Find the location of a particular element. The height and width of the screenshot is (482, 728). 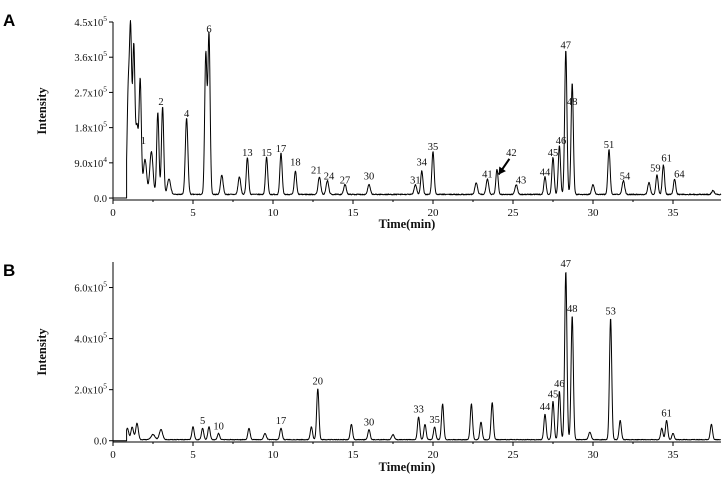

peak-label: 31 is located at coordinates (415, 180).